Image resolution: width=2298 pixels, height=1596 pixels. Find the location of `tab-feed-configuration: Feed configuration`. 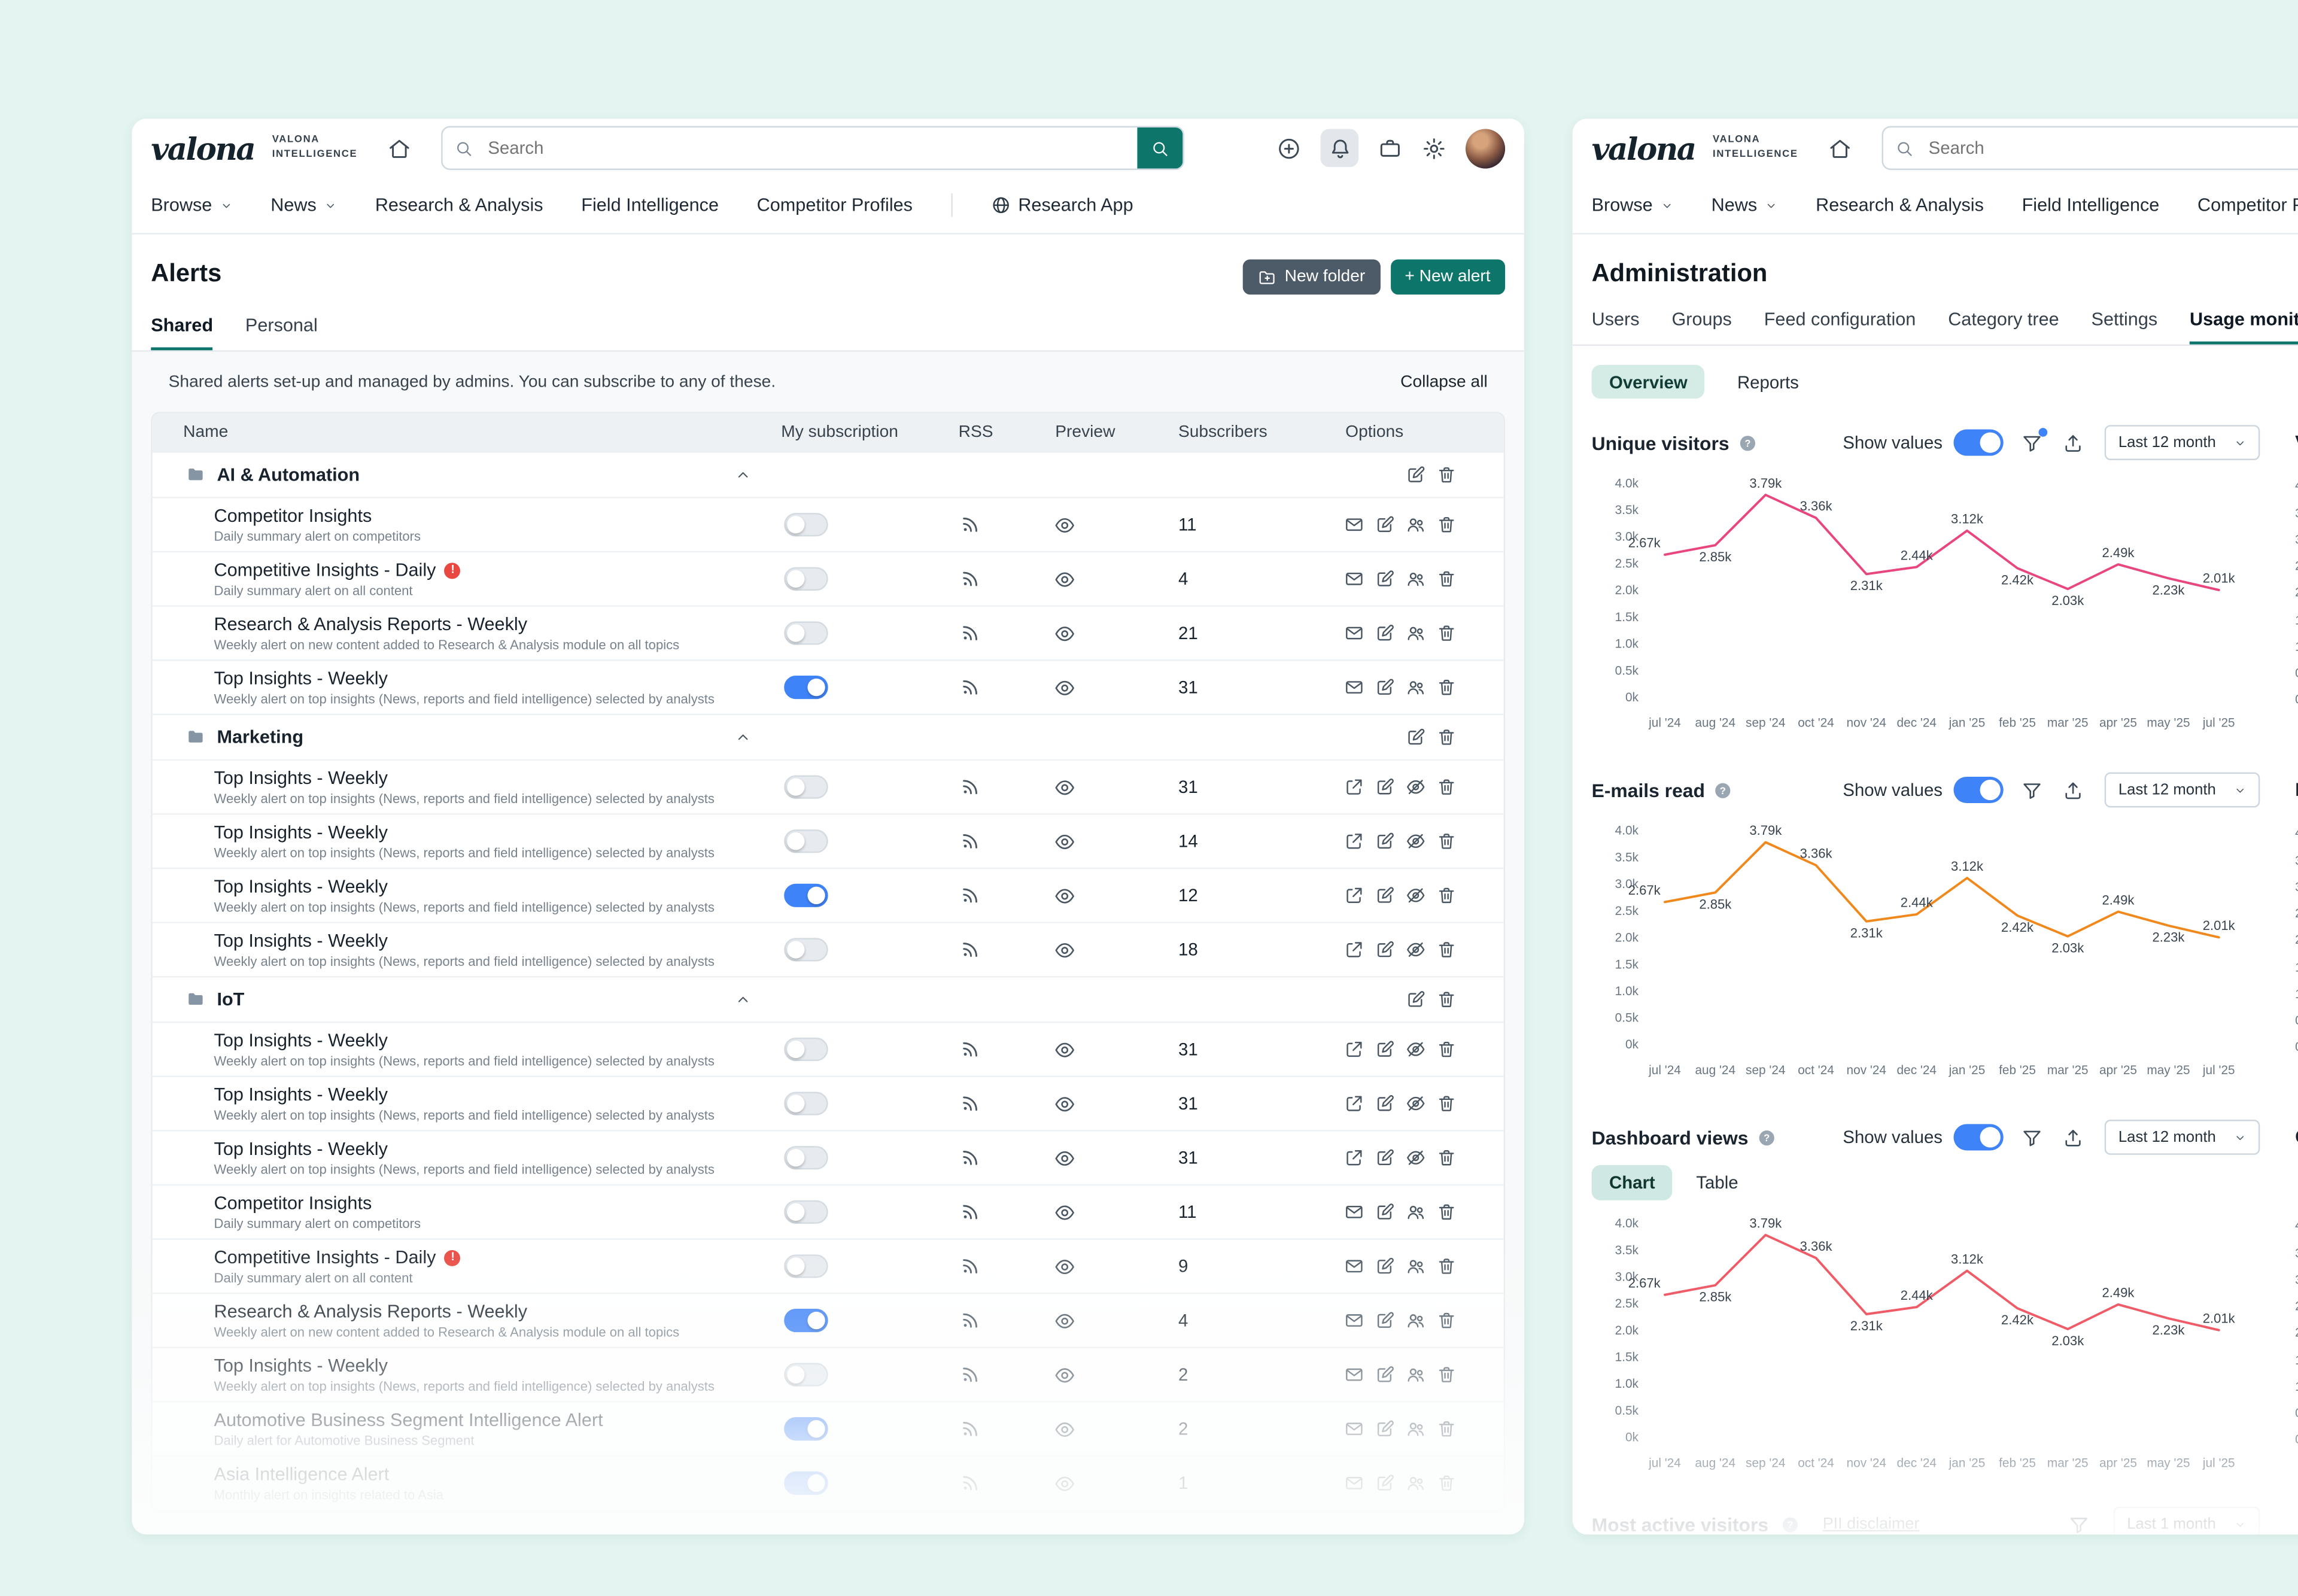

tab-feed-configuration: Feed configuration is located at coordinates (1840, 319).